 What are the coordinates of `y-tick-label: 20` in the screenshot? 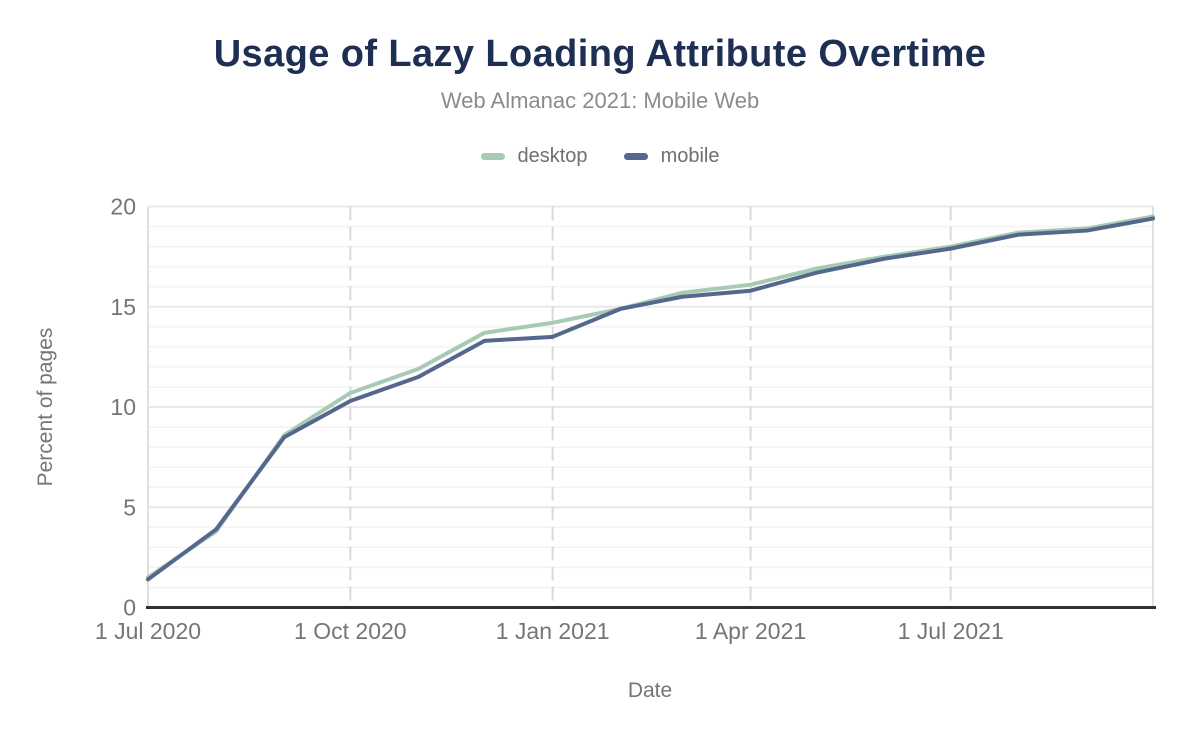 It's located at (123, 207).